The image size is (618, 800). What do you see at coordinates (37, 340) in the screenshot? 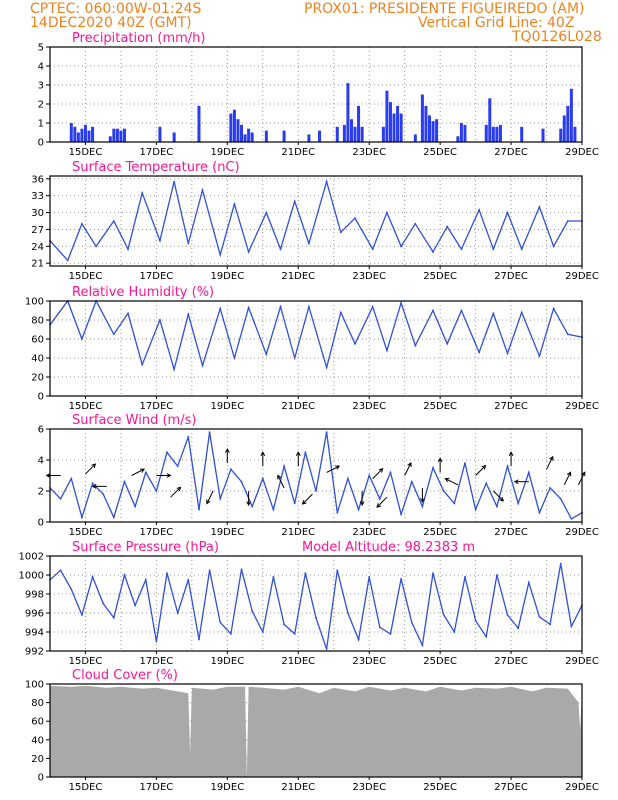
I see `y-tick-label: 60` at bounding box center [37, 340].